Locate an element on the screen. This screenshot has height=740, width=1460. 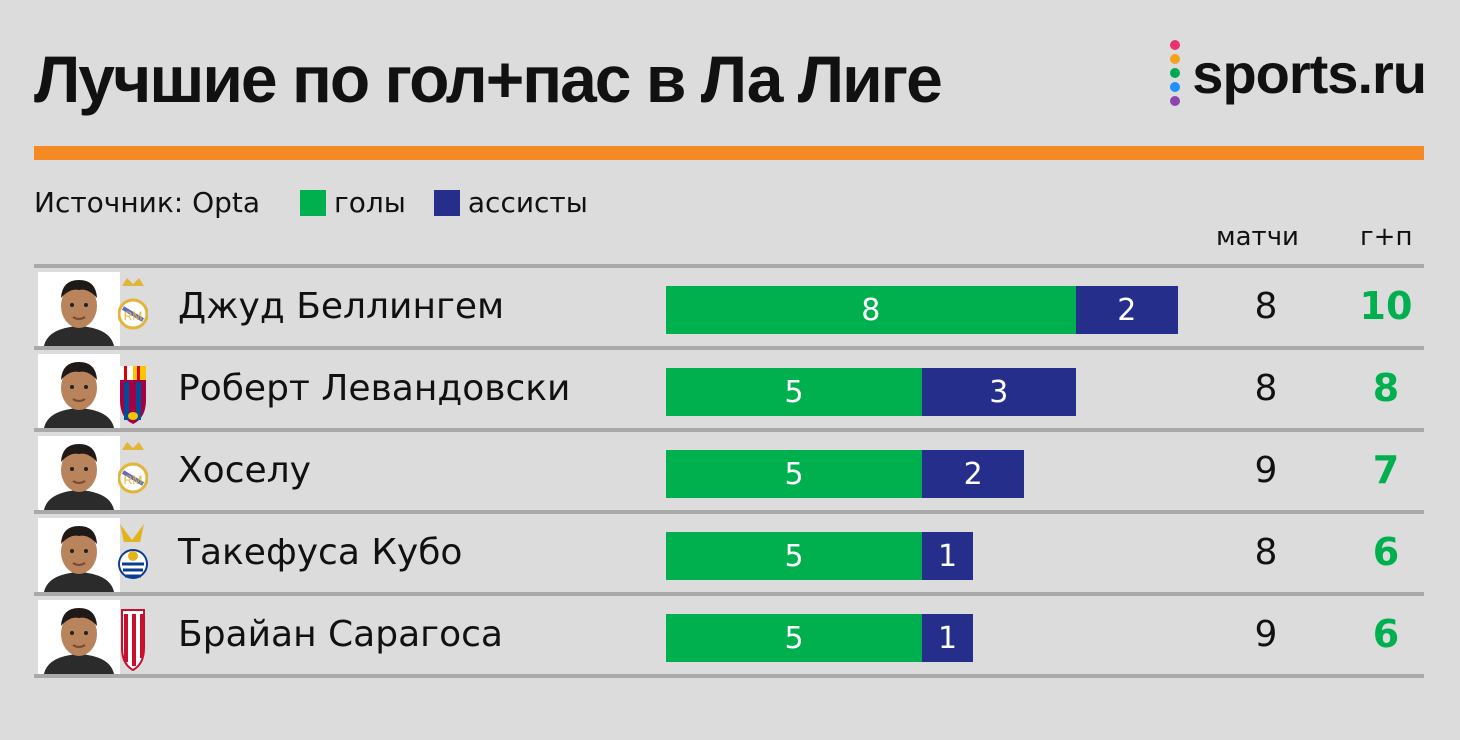
player-row: Такефуса Кубо 5 1 8 6 is located at coordinates (729, 553).